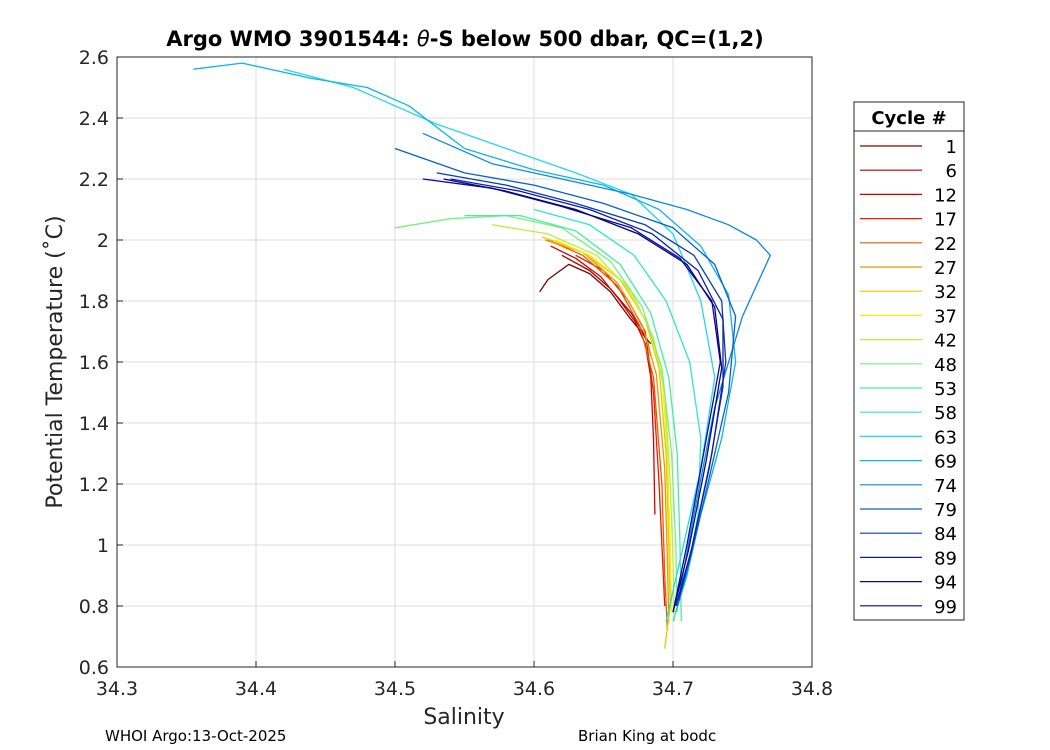  I want to click on y-tick-label: 2, so click(103, 241).